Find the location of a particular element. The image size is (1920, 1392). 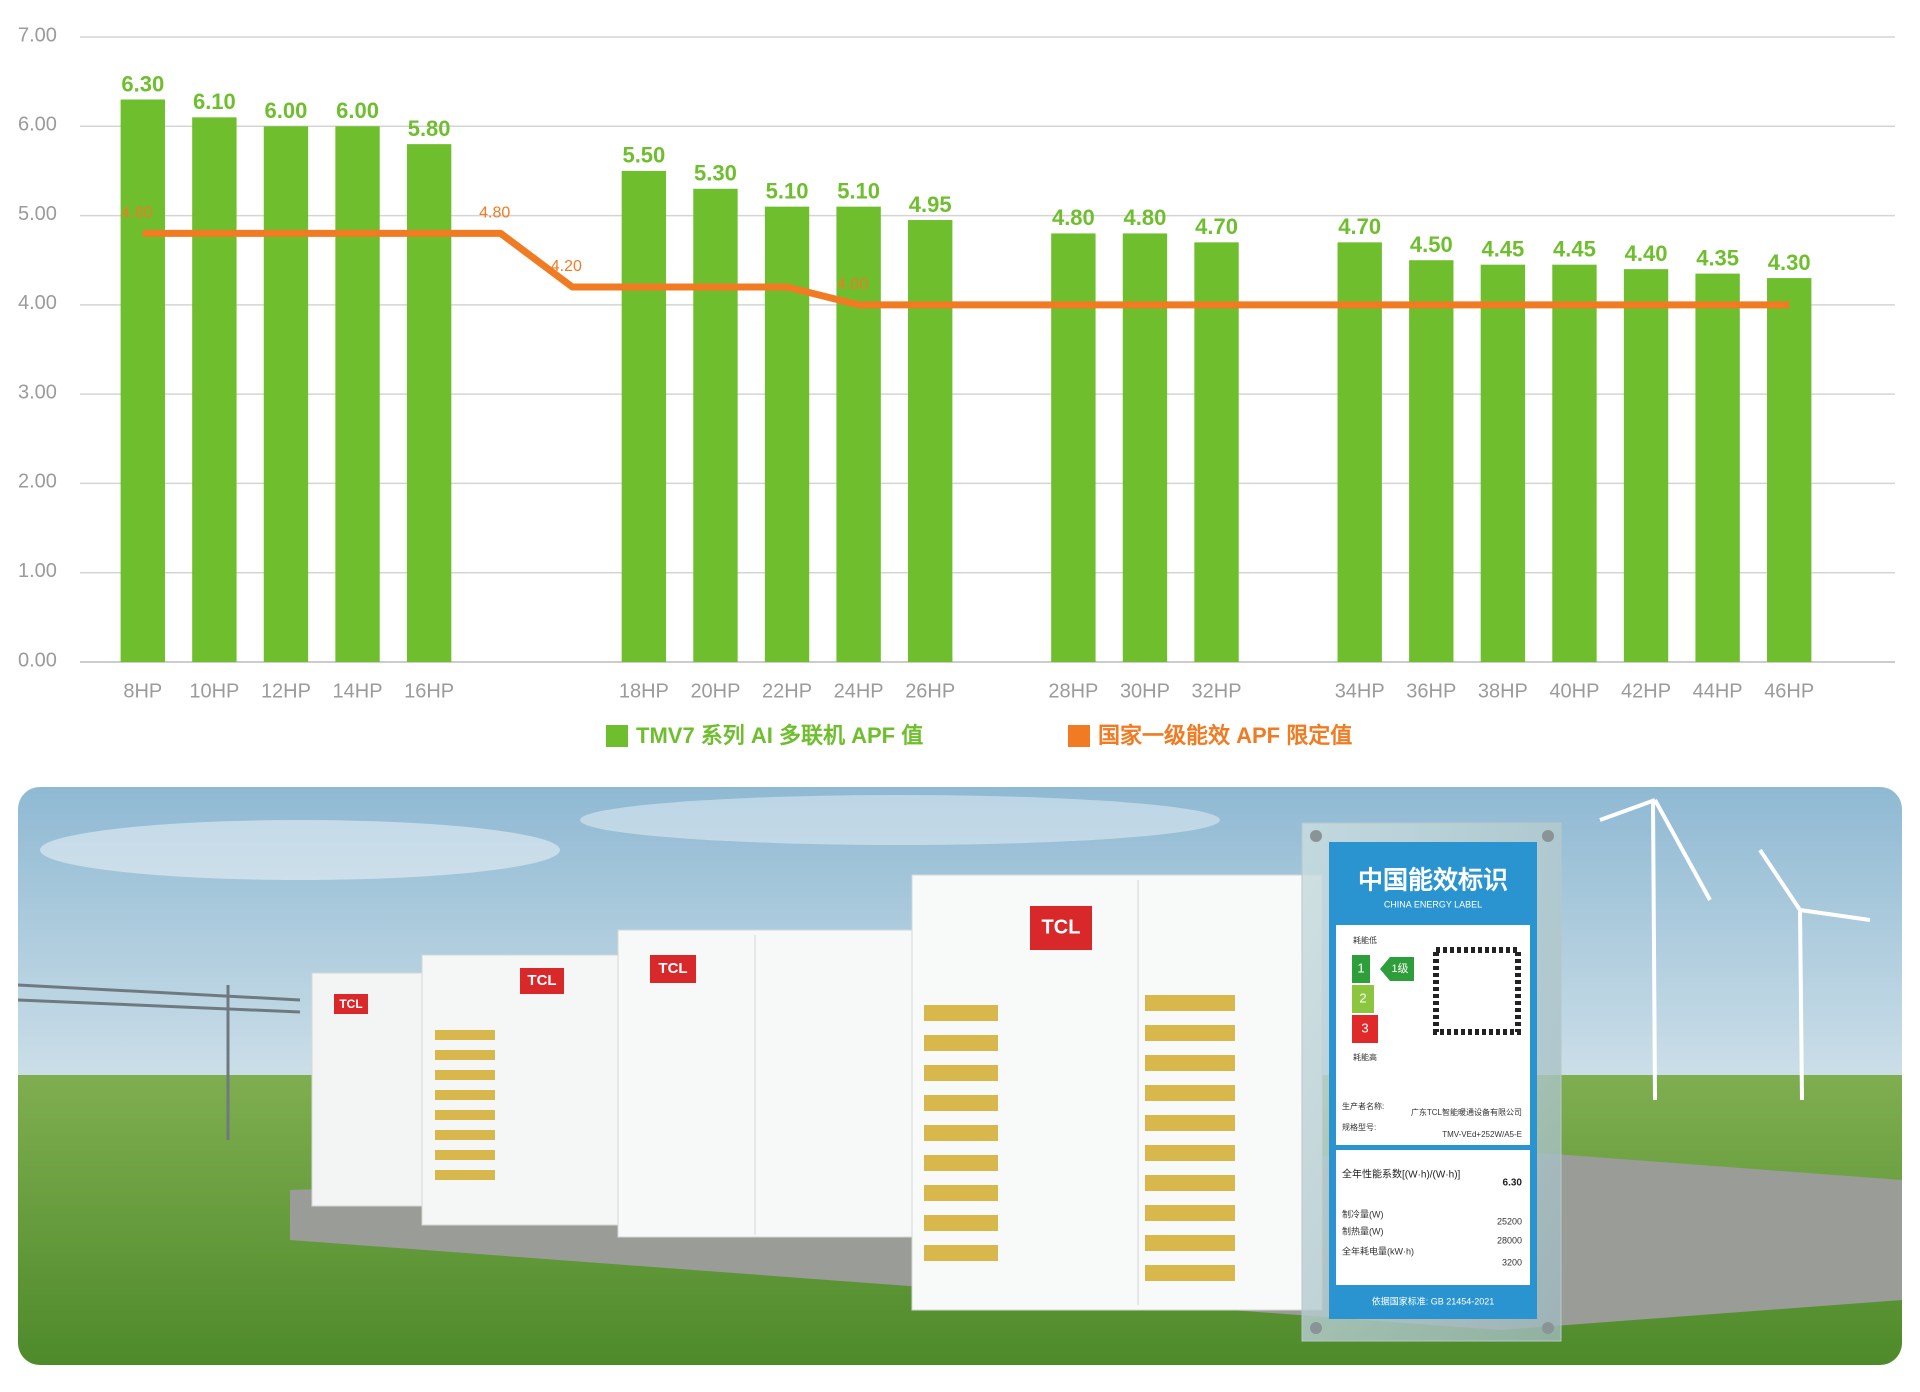

x-tick-label: 22HP is located at coordinates (787, 691).